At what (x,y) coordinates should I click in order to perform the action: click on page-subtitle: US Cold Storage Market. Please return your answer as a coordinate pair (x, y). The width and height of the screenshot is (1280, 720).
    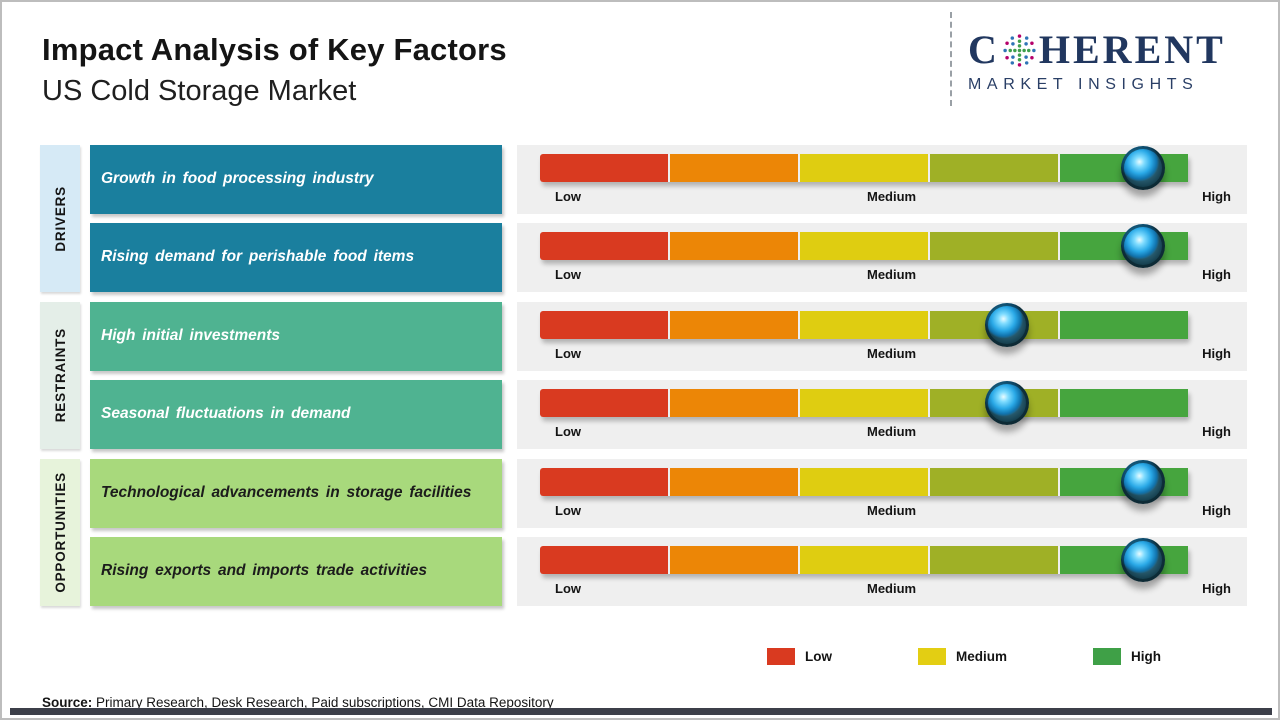
    Looking at the image, I should click on (199, 91).